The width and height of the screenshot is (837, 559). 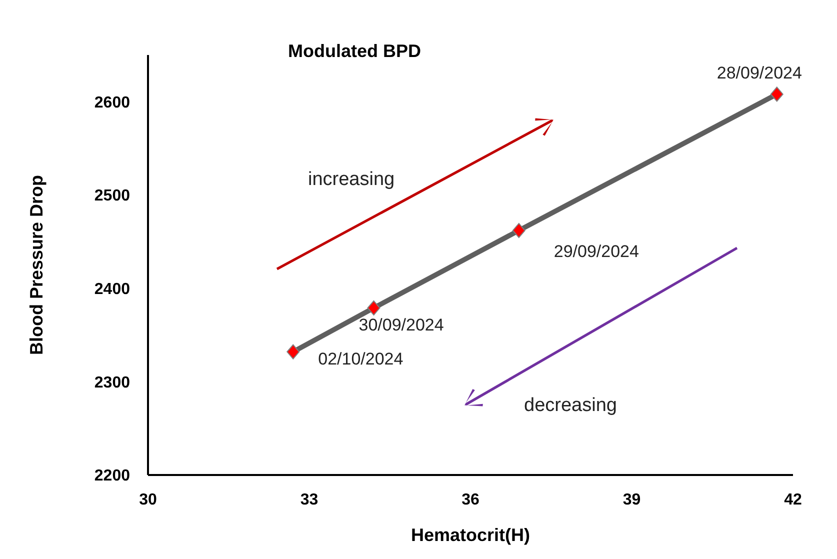 What do you see at coordinates (148, 499) in the screenshot?
I see `x-tick-label: 30` at bounding box center [148, 499].